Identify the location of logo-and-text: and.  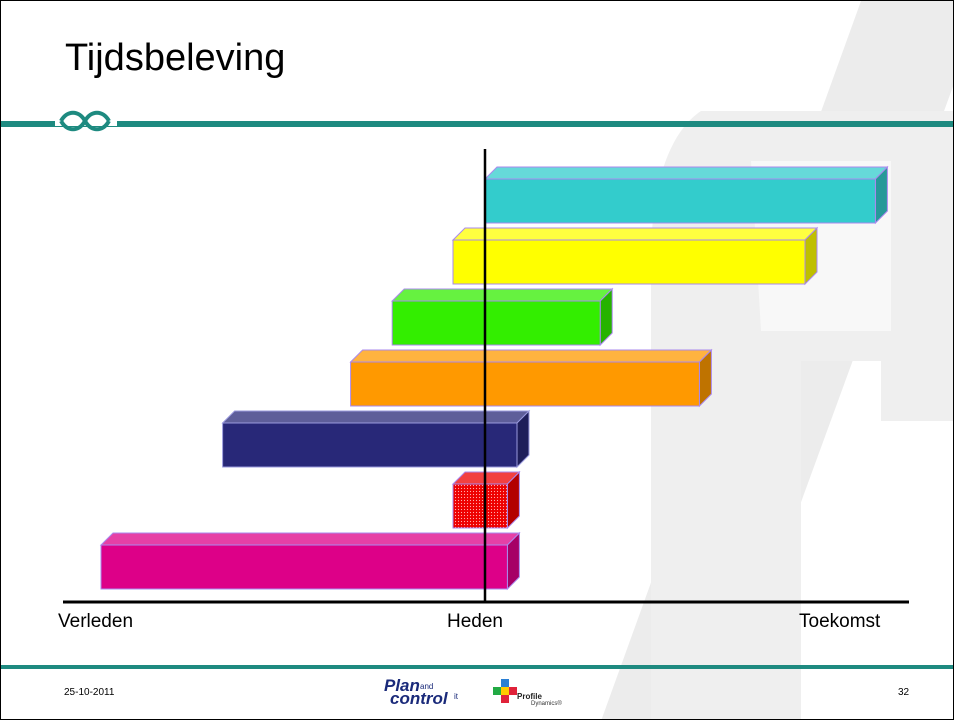
(427, 686).